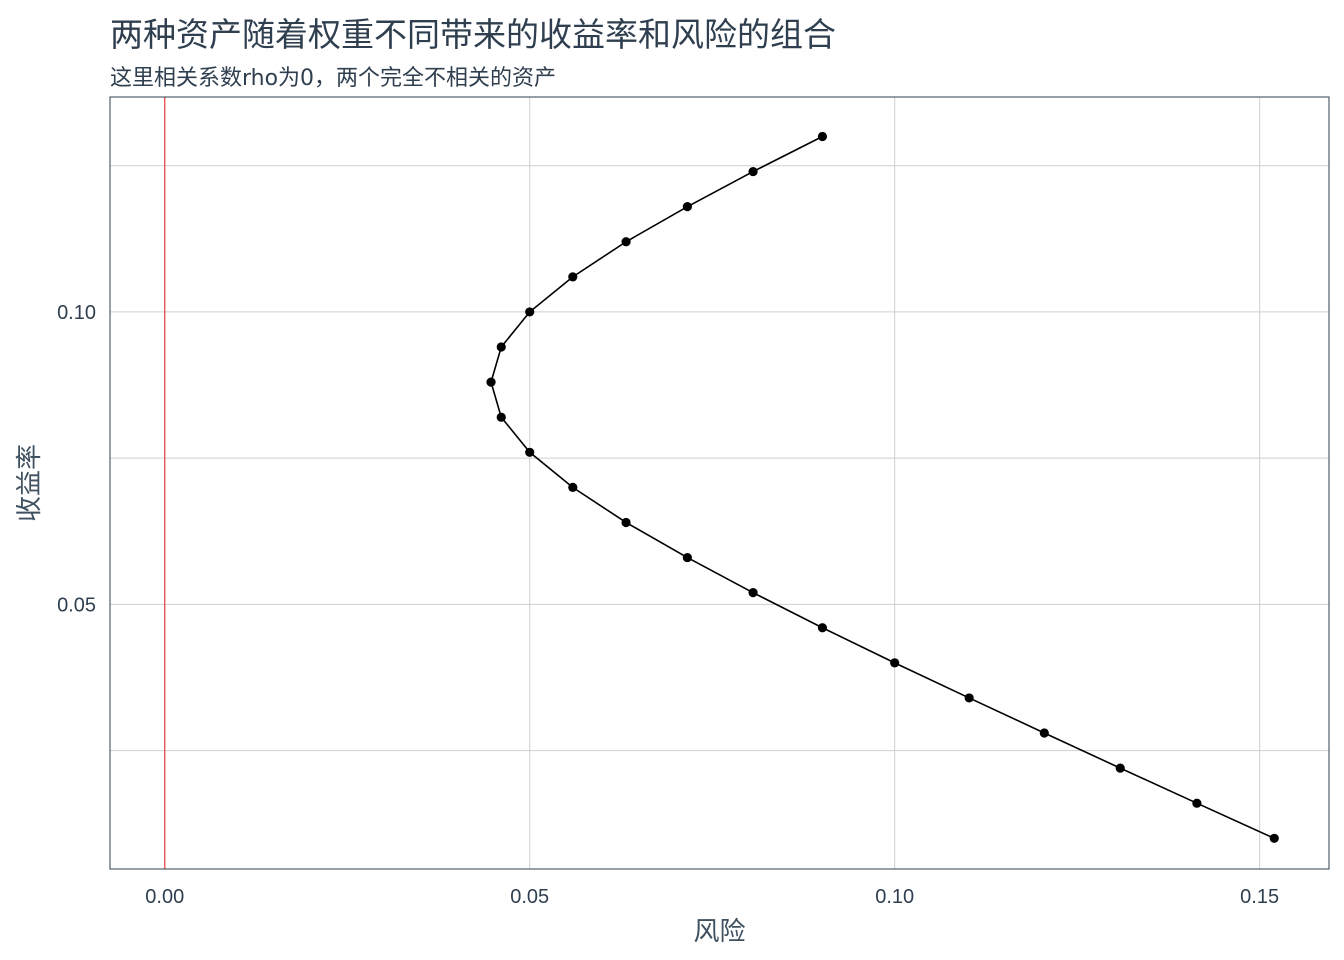 This screenshot has width=1344, height=960. Describe the element at coordinates (529, 897) in the screenshot. I see `x-tick-label: 0.05` at that location.